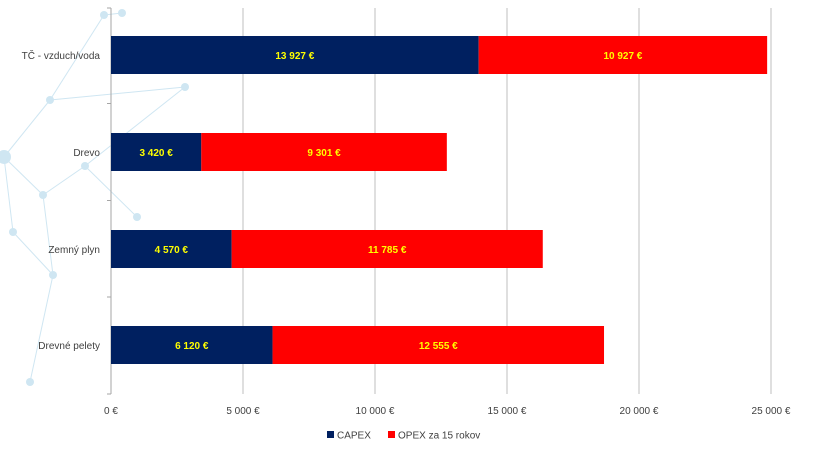 This screenshot has height=452, width=814. What do you see at coordinates (61, 55) in the screenshot?
I see `category-label: TČ - vzduch/voda` at bounding box center [61, 55].